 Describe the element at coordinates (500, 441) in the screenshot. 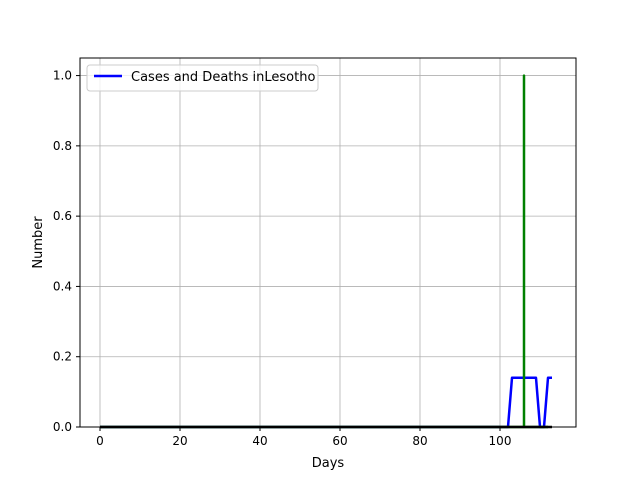

I see `x-tick-label: 100` at that location.